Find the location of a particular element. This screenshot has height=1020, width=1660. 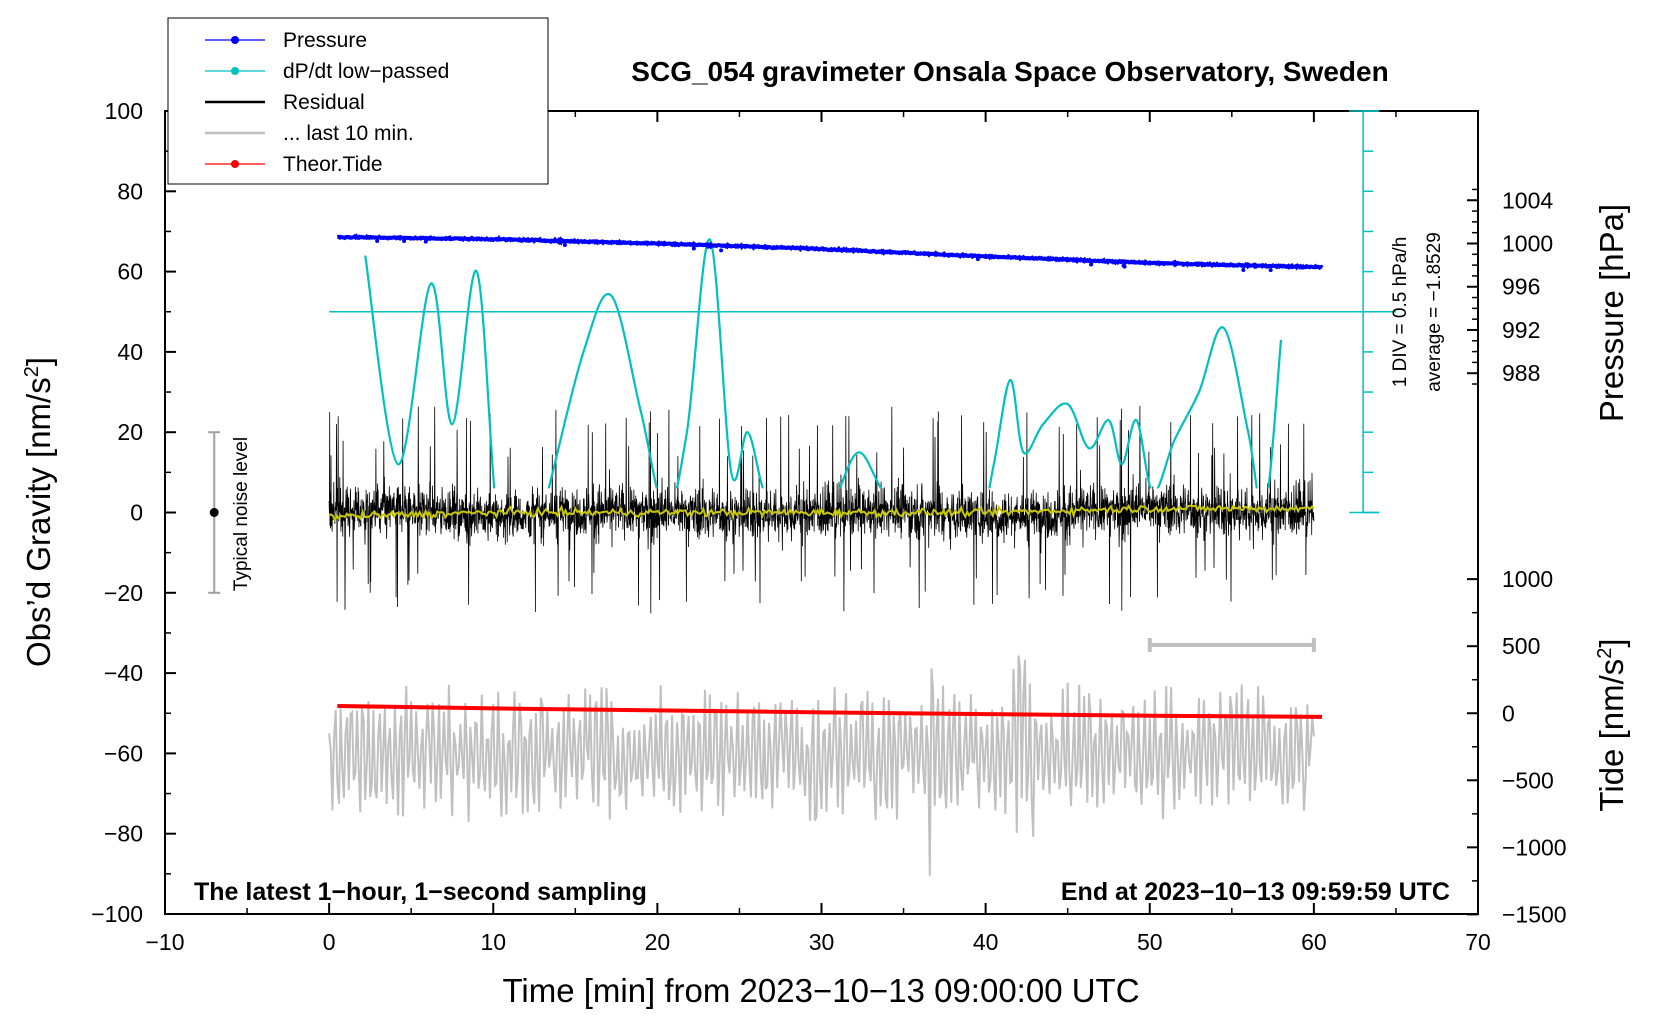

x-tick-label: −10 is located at coordinates (164, 942).